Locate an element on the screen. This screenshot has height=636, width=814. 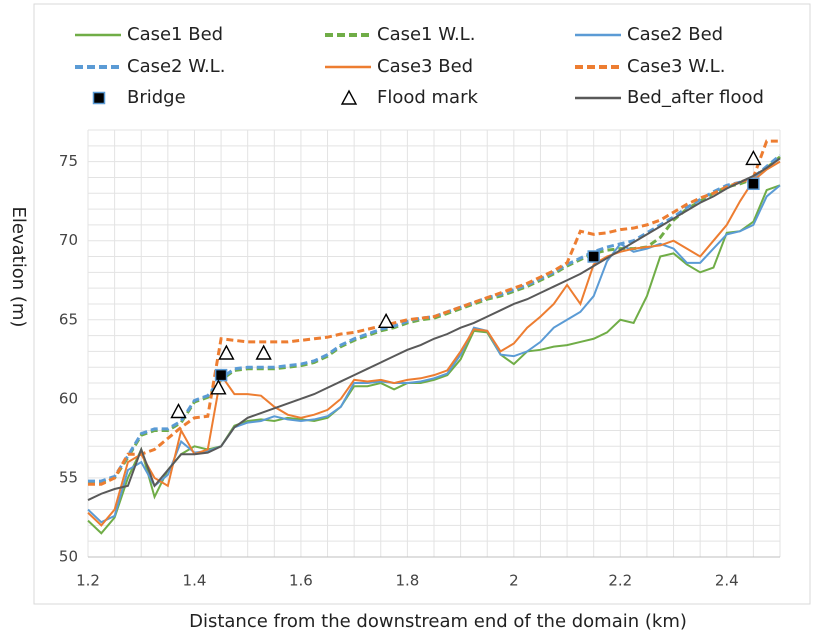
legend-label: Case1 W.L. is located at coordinates (426, 34).